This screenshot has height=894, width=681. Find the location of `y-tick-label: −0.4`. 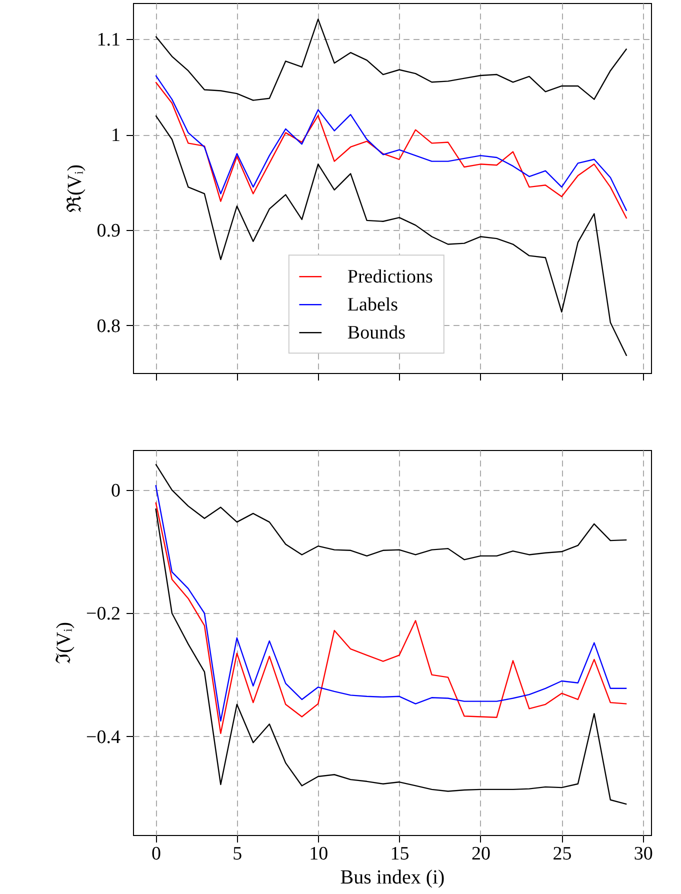

y-tick-label: −0.4 is located at coordinates (103, 737).